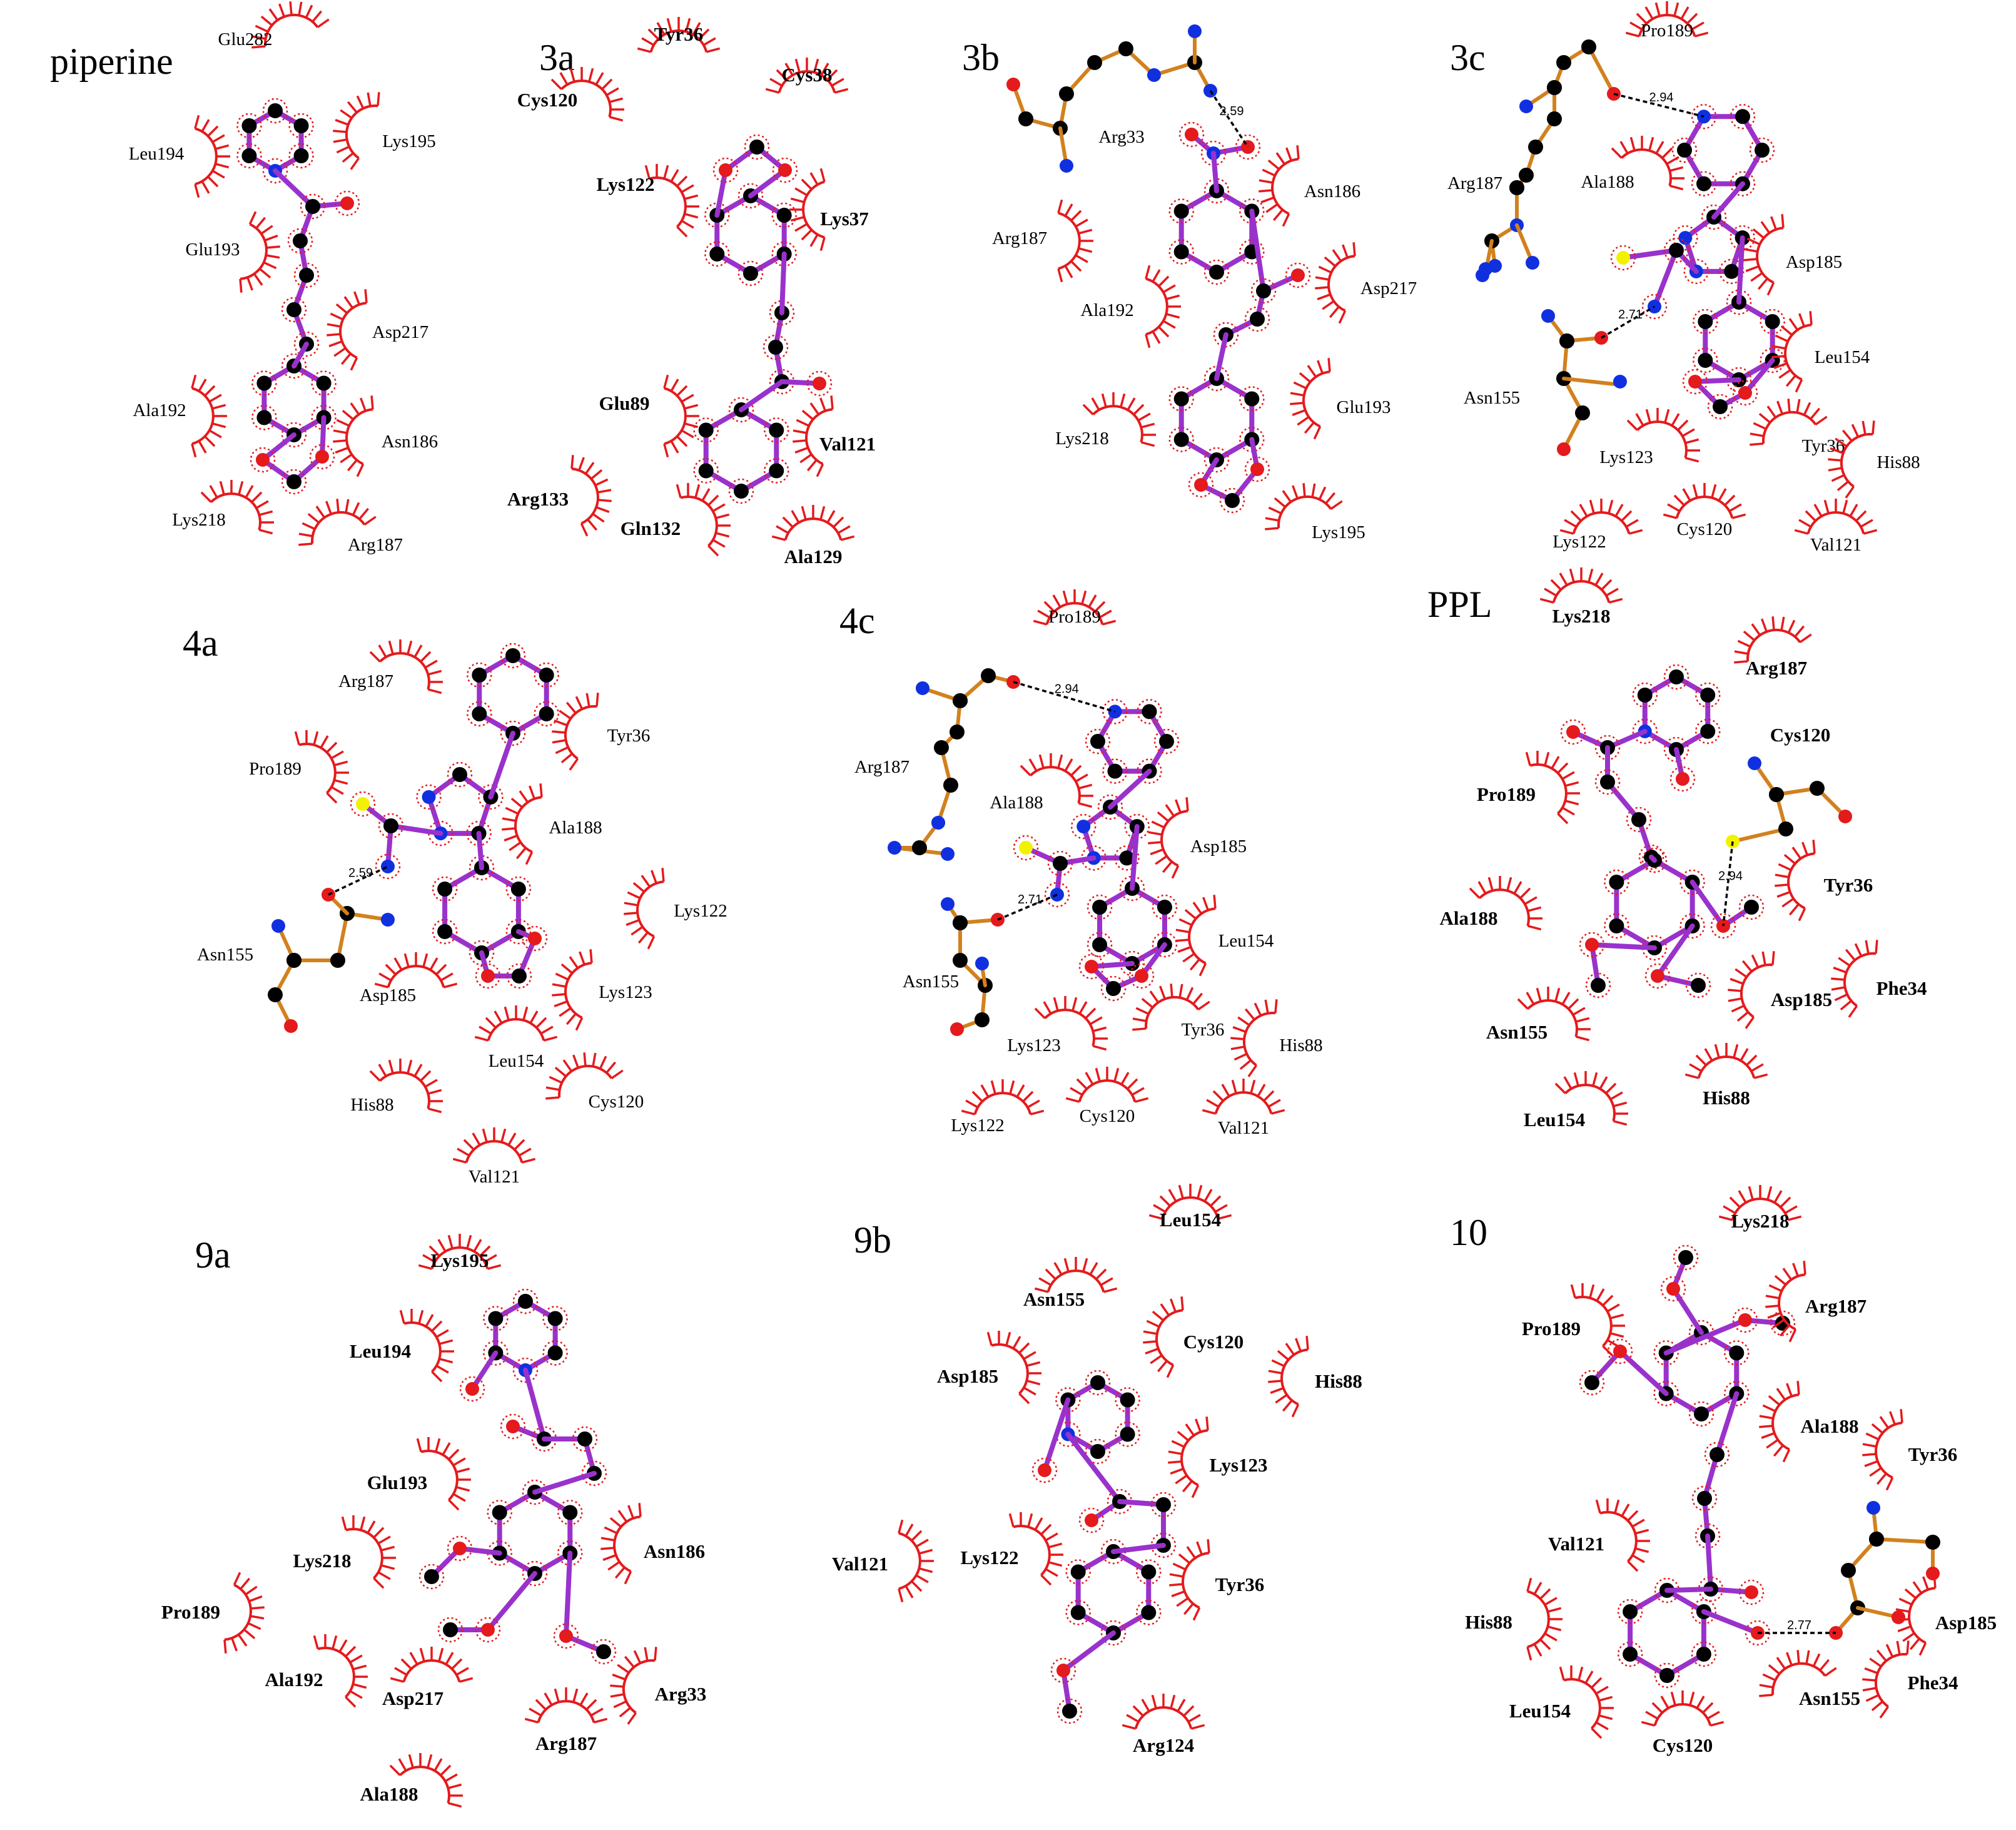 Image resolution: width=2016 pixels, height=1830 pixels. I want to click on residue-label: Lys122, so click(700, 911).